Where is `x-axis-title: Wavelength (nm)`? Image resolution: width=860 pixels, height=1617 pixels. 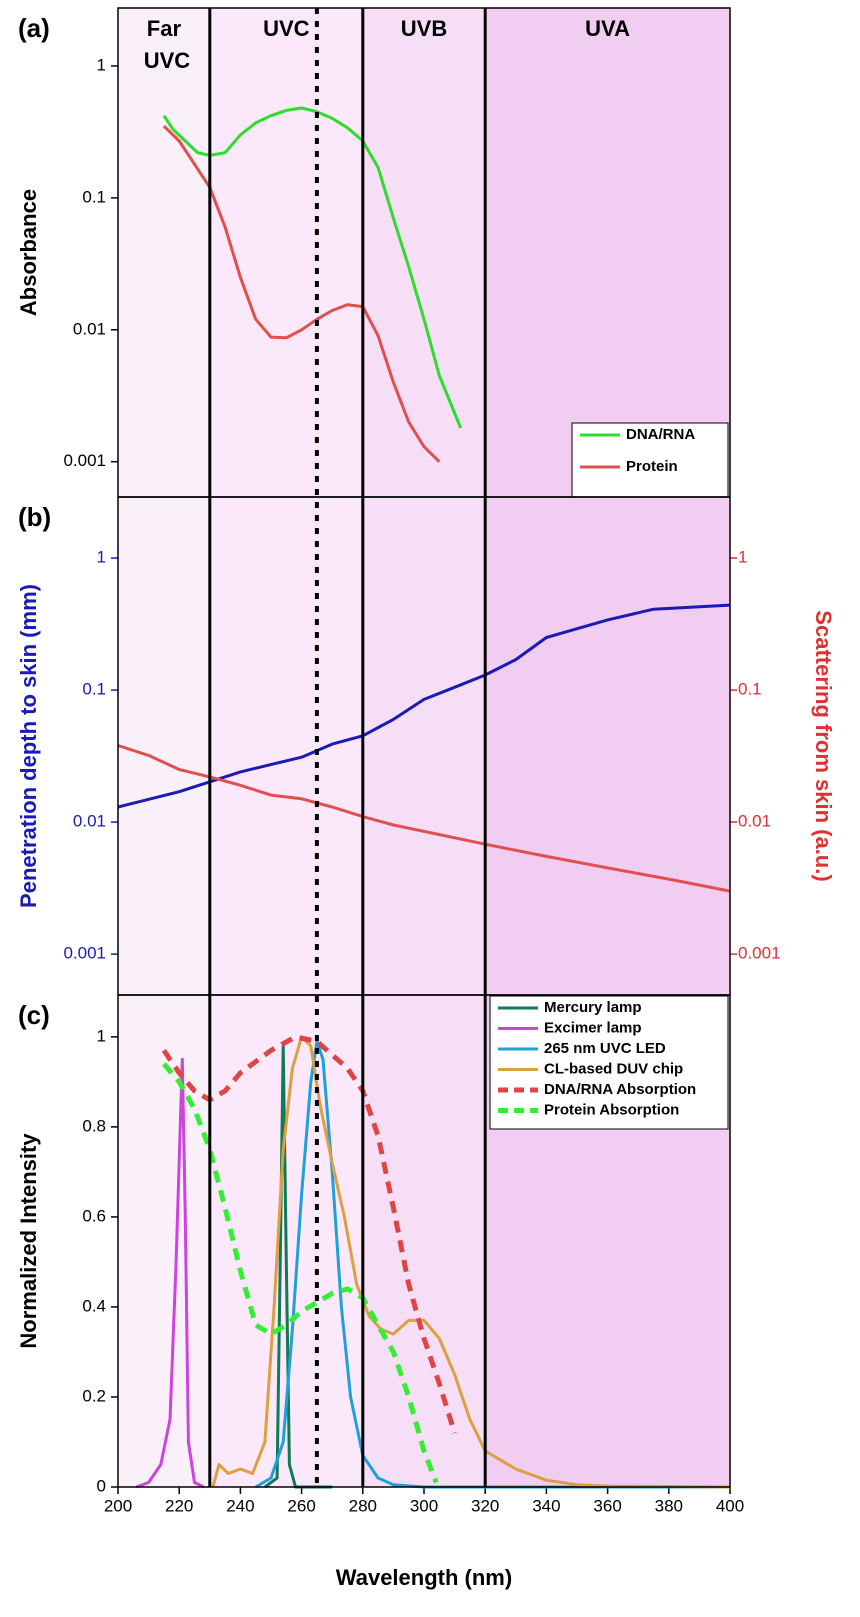 x-axis-title: Wavelength (nm) is located at coordinates (424, 1577).